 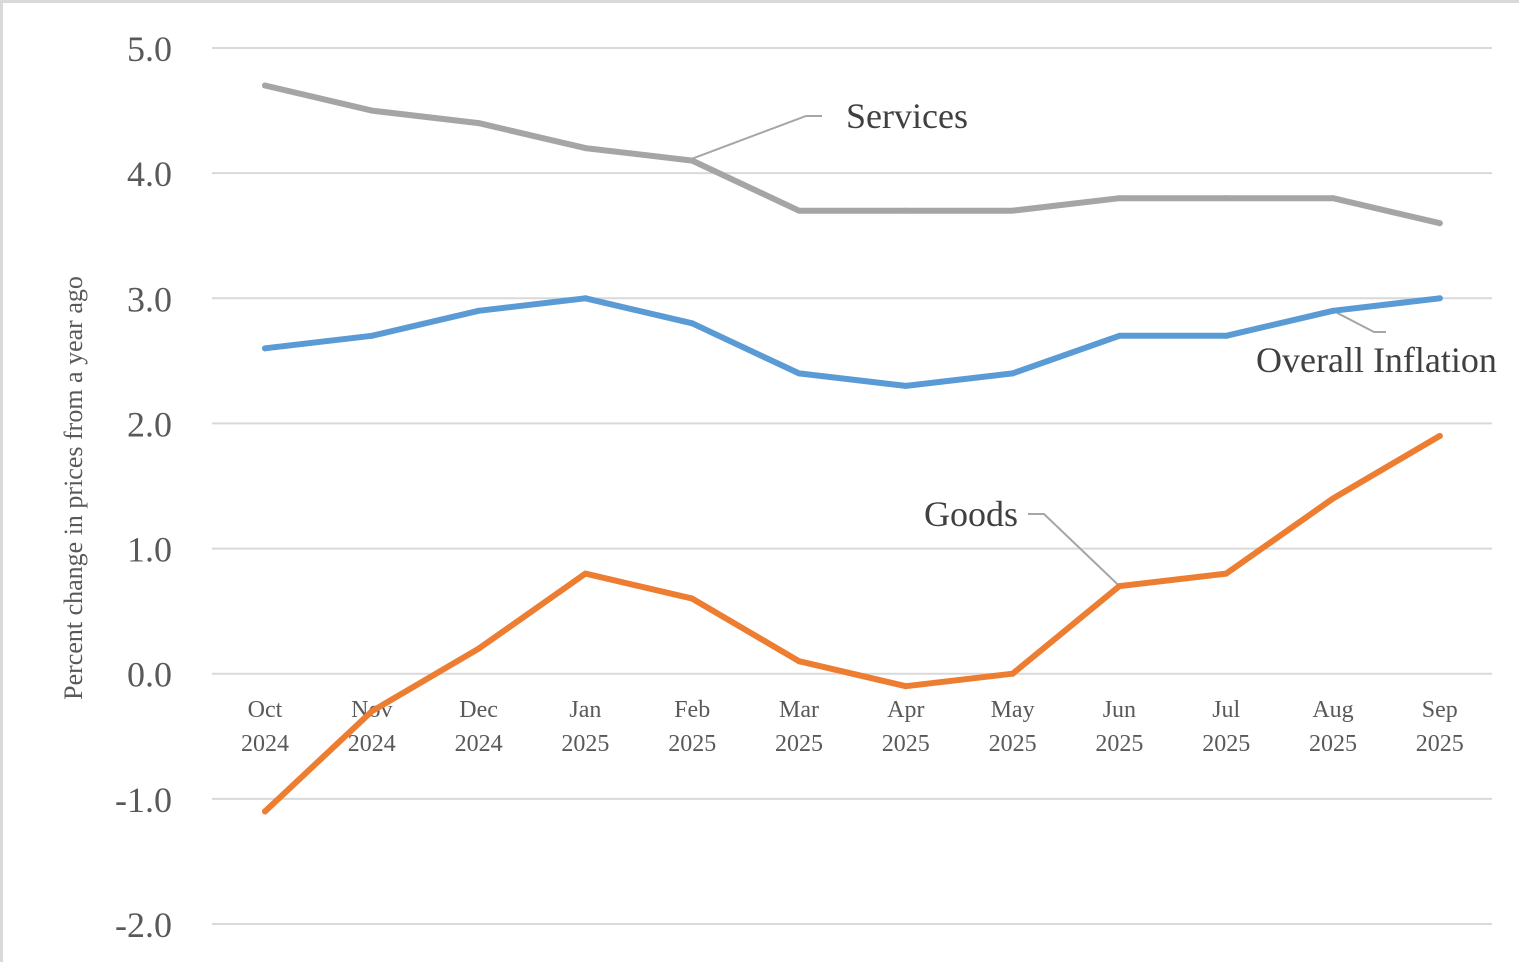 What do you see at coordinates (585, 710) in the screenshot?
I see `x-tick-label-month: Jan` at bounding box center [585, 710].